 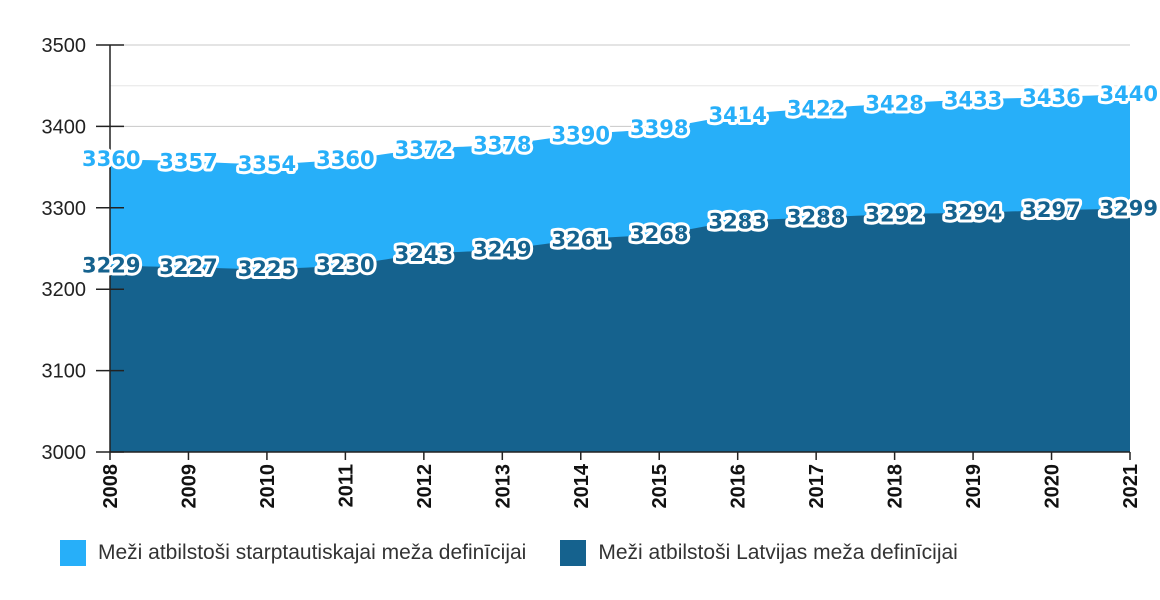 I want to click on legend-swatch-latvia, so click(x=573, y=553).